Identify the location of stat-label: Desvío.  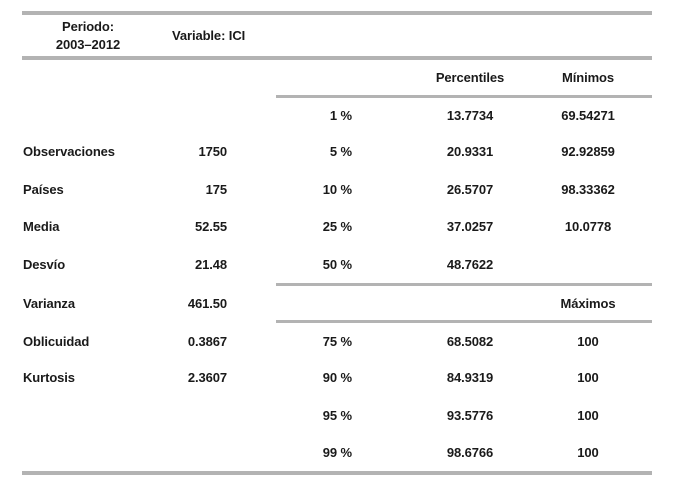
(44, 264).